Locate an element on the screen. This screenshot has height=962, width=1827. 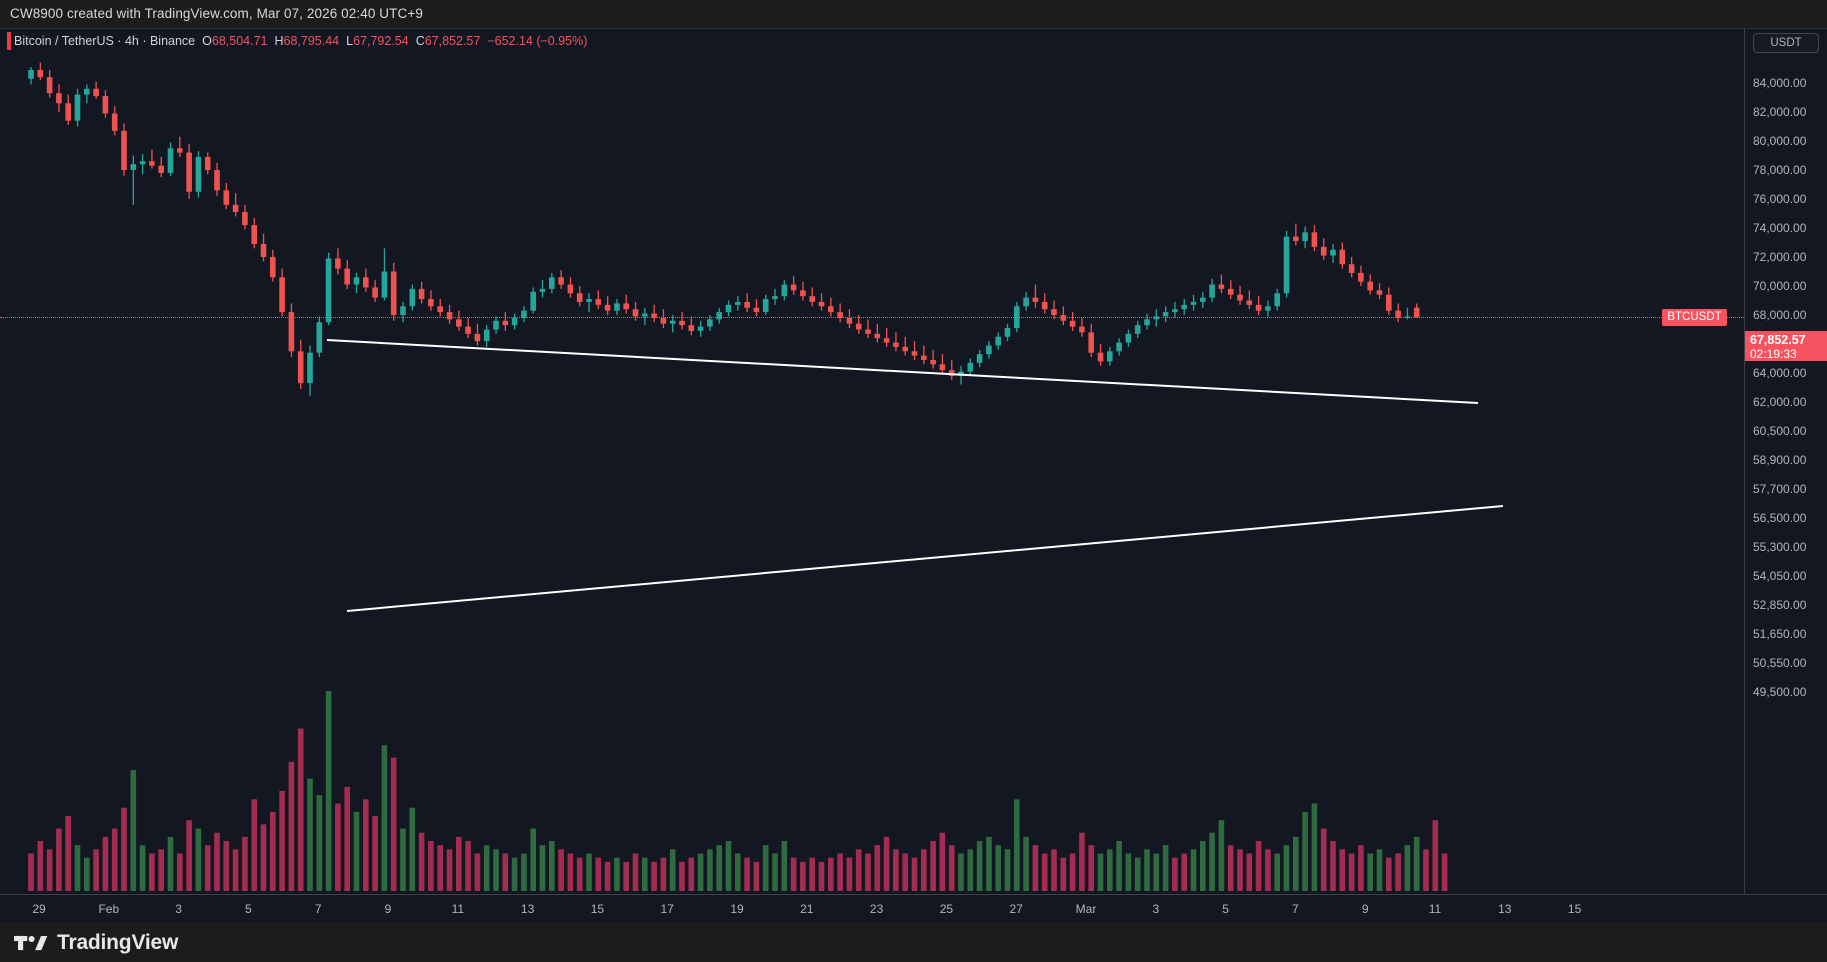
price-axis-label: 74,000.00 is located at coordinates (1780, 228).